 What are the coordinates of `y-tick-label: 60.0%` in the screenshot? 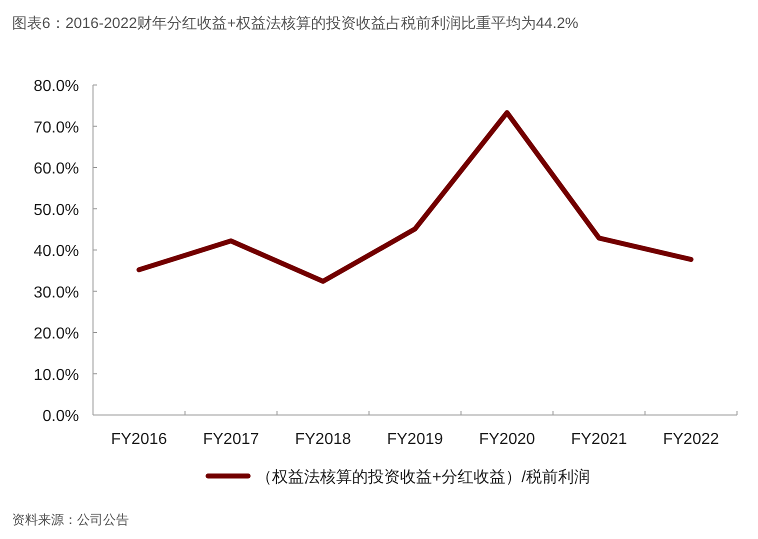 It's located at (56, 169).